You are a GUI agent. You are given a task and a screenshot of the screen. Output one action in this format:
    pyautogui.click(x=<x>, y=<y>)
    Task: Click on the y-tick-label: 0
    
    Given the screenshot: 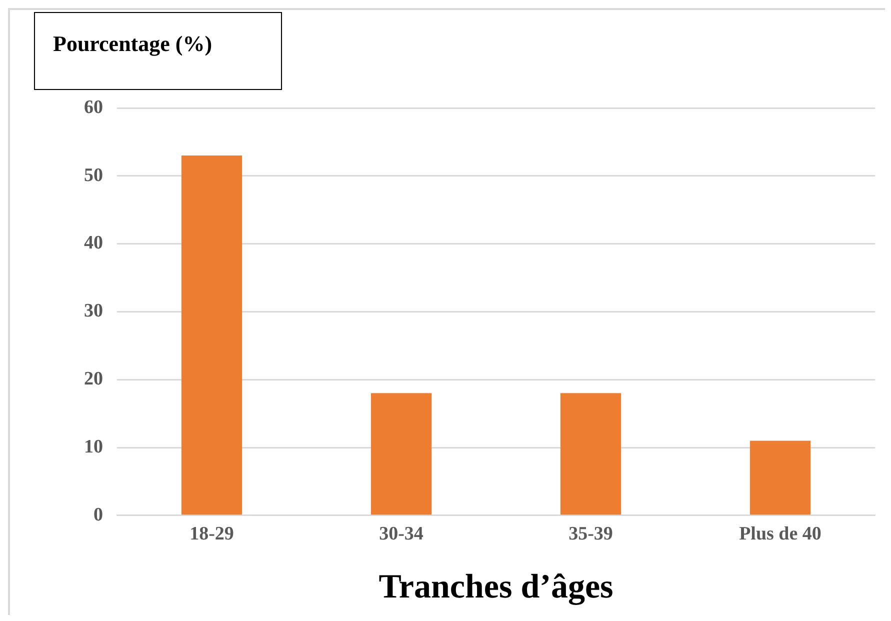 What is the action you would take?
    pyautogui.click(x=98, y=515)
    